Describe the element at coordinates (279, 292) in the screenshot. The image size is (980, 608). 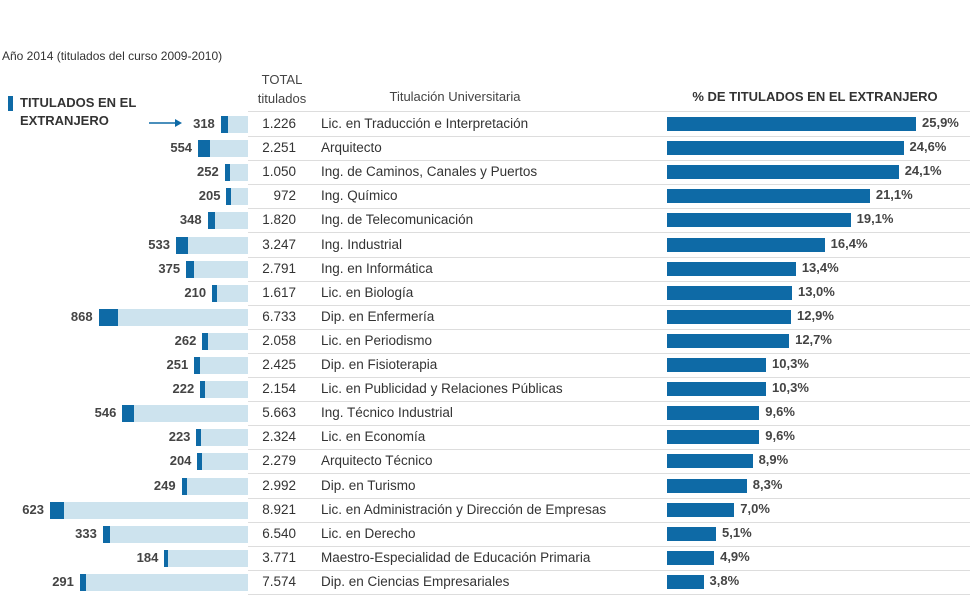
I see `total-label: 1.617` at that location.